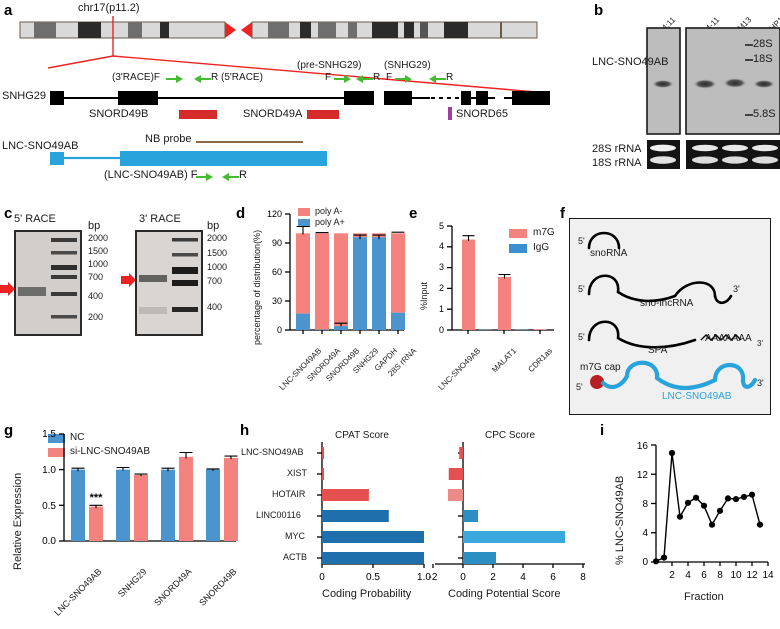 The width and height of the screenshot is (780, 629). I want to click on chart-i-plot: 0 4 8 12 16 2 4 6 8 10 12 14, so click(700, 512).